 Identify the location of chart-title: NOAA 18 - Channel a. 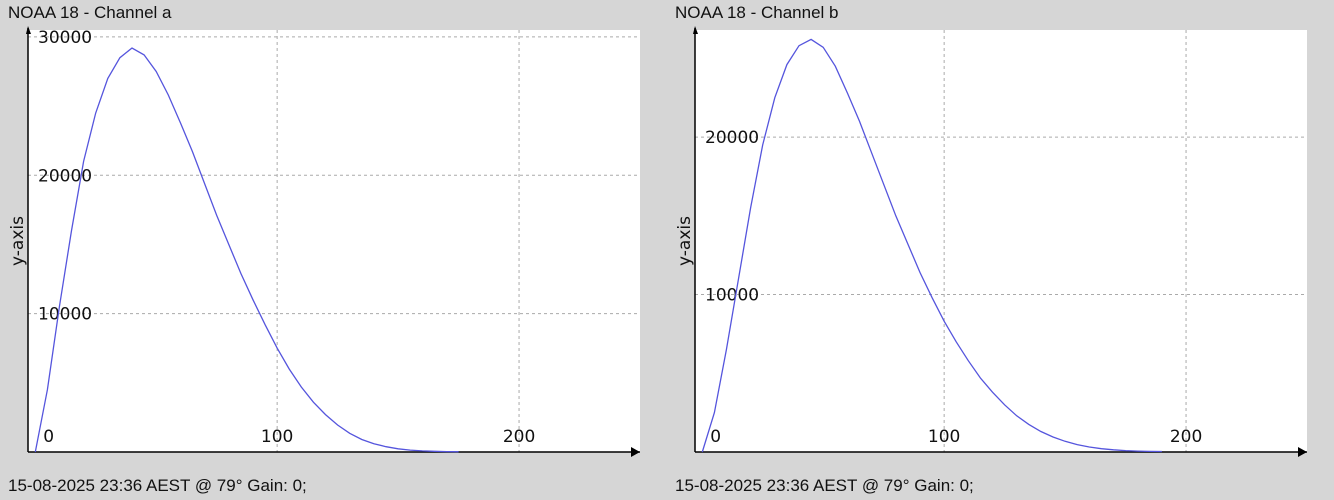
(90, 12).